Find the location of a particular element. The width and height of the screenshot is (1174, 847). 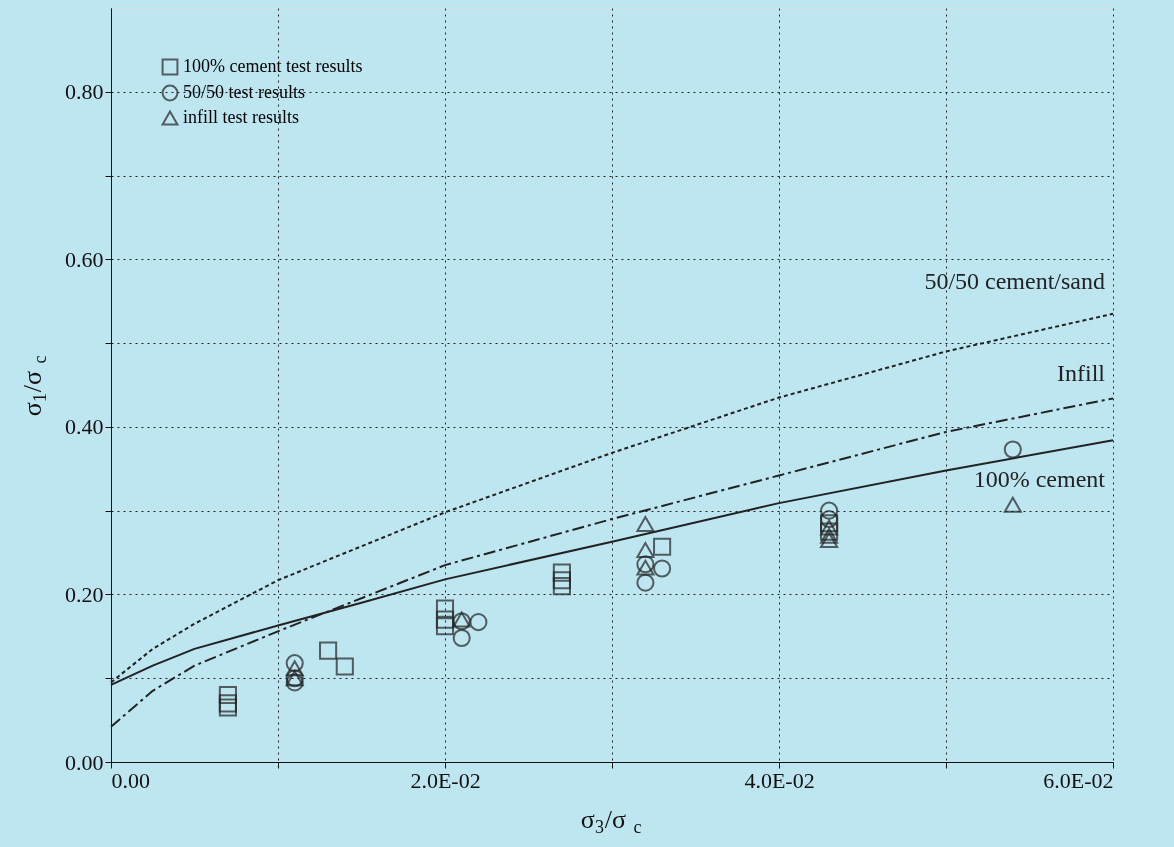

y-tick-label: 0.80 is located at coordinates (84, 92).